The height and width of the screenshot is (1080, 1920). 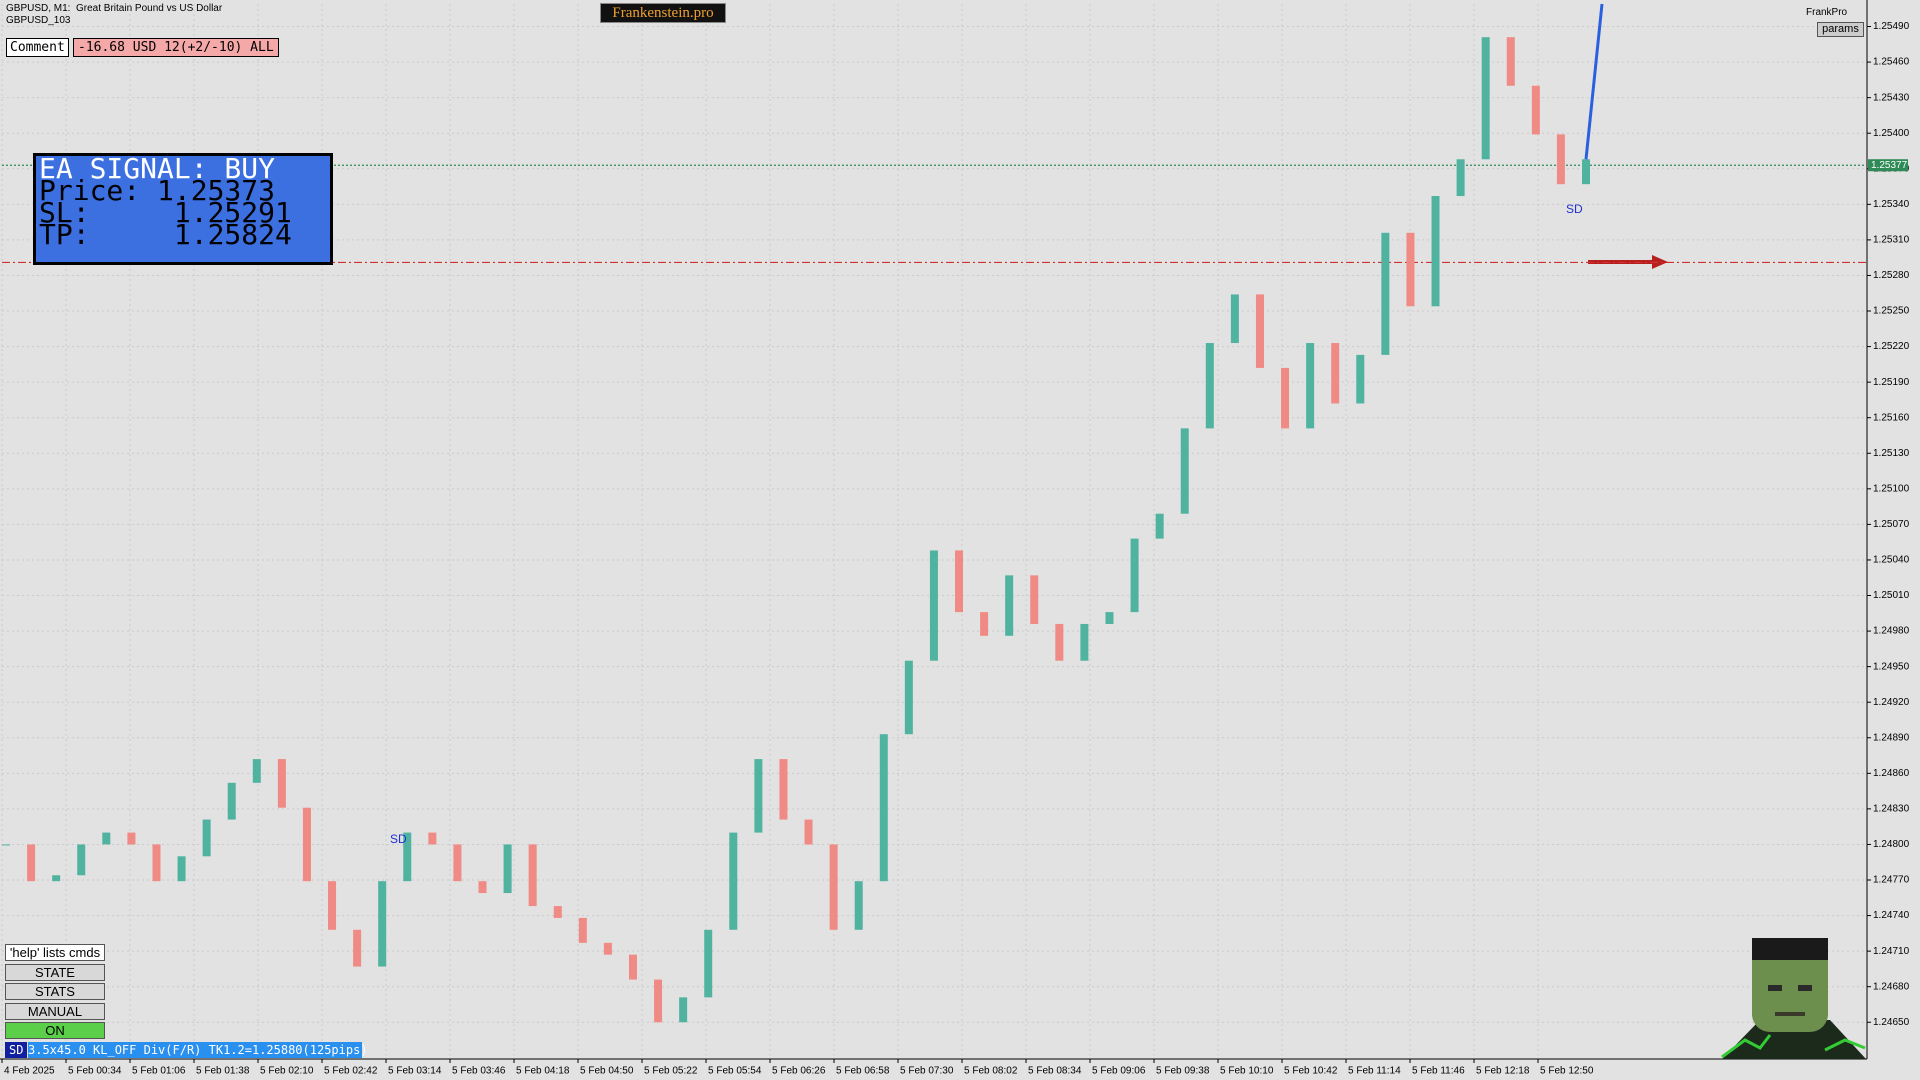 I want to click on help-button: 'help' lists cmds, so click(x=55, y=952).